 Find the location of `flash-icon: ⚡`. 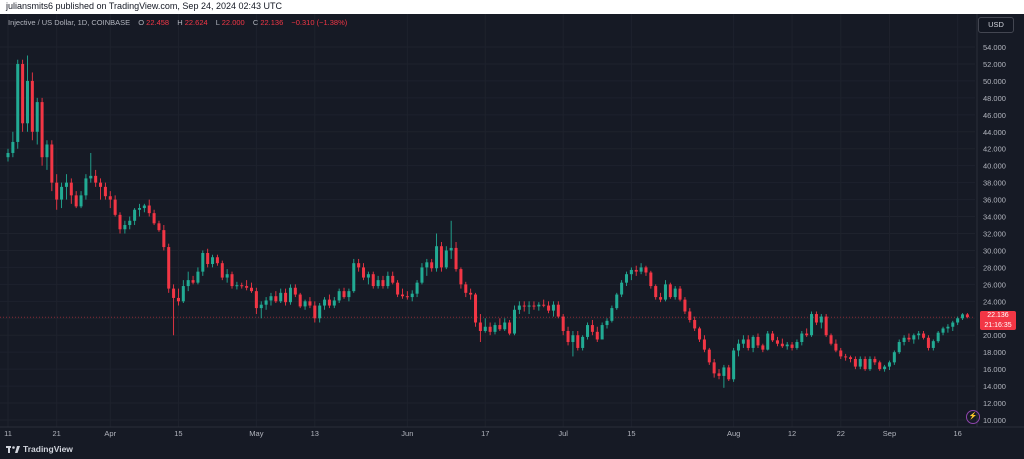

flash-icon: ⚡ is located at coordinates (973, 417).